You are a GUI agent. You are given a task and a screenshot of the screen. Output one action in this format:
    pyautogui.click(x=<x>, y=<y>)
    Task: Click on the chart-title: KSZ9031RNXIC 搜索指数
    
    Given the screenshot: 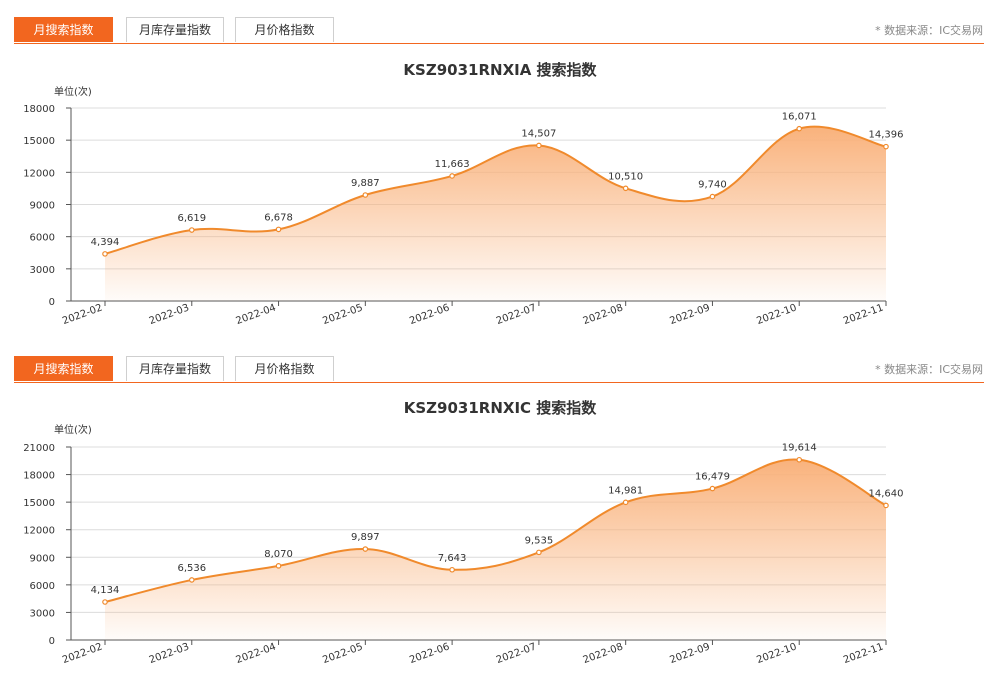 What is the action you would take?
    pyautogui.click(x=501, y=408)
    